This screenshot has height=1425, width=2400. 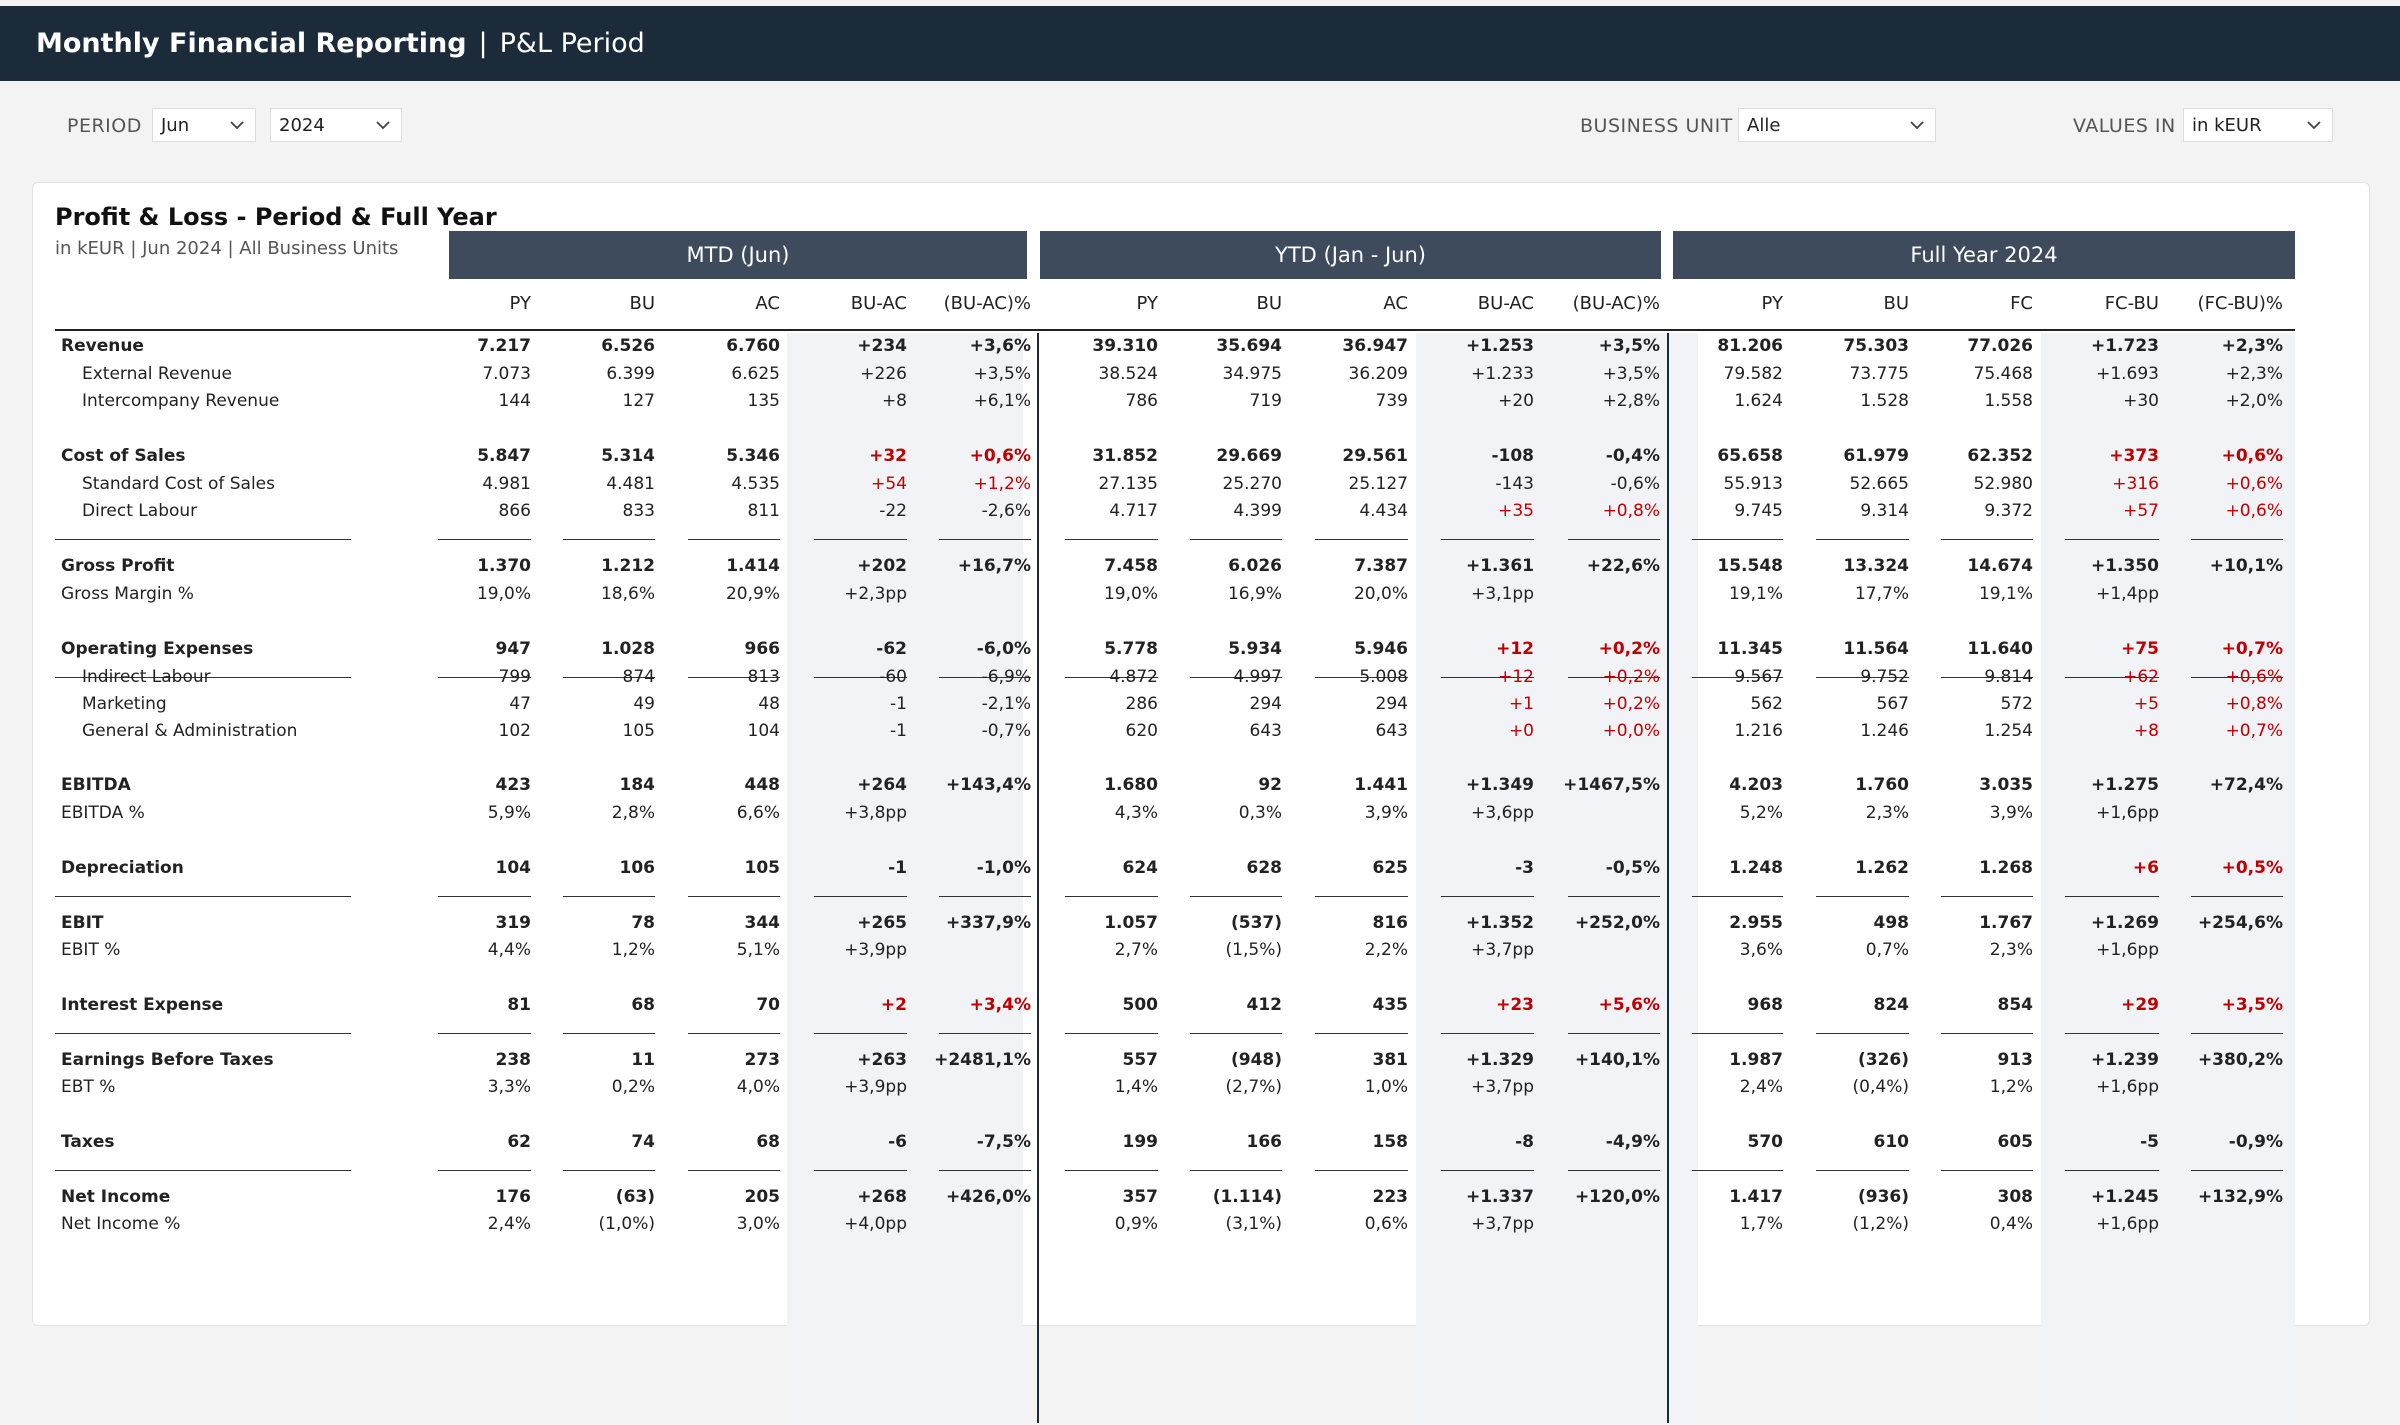 What do you see at coordinates (889, 484) in the screenshot?
I see `table-cell: +54` at bounding box center [889, 484].